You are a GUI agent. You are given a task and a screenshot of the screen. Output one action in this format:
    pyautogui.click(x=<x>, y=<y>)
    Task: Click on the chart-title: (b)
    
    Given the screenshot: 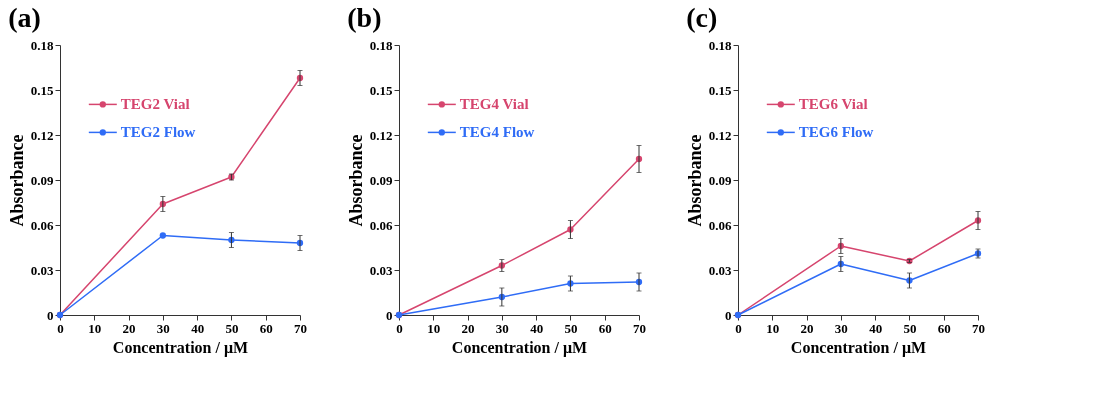 What is the action you would take?
    pyautogui.click(x=364, y=17)
    